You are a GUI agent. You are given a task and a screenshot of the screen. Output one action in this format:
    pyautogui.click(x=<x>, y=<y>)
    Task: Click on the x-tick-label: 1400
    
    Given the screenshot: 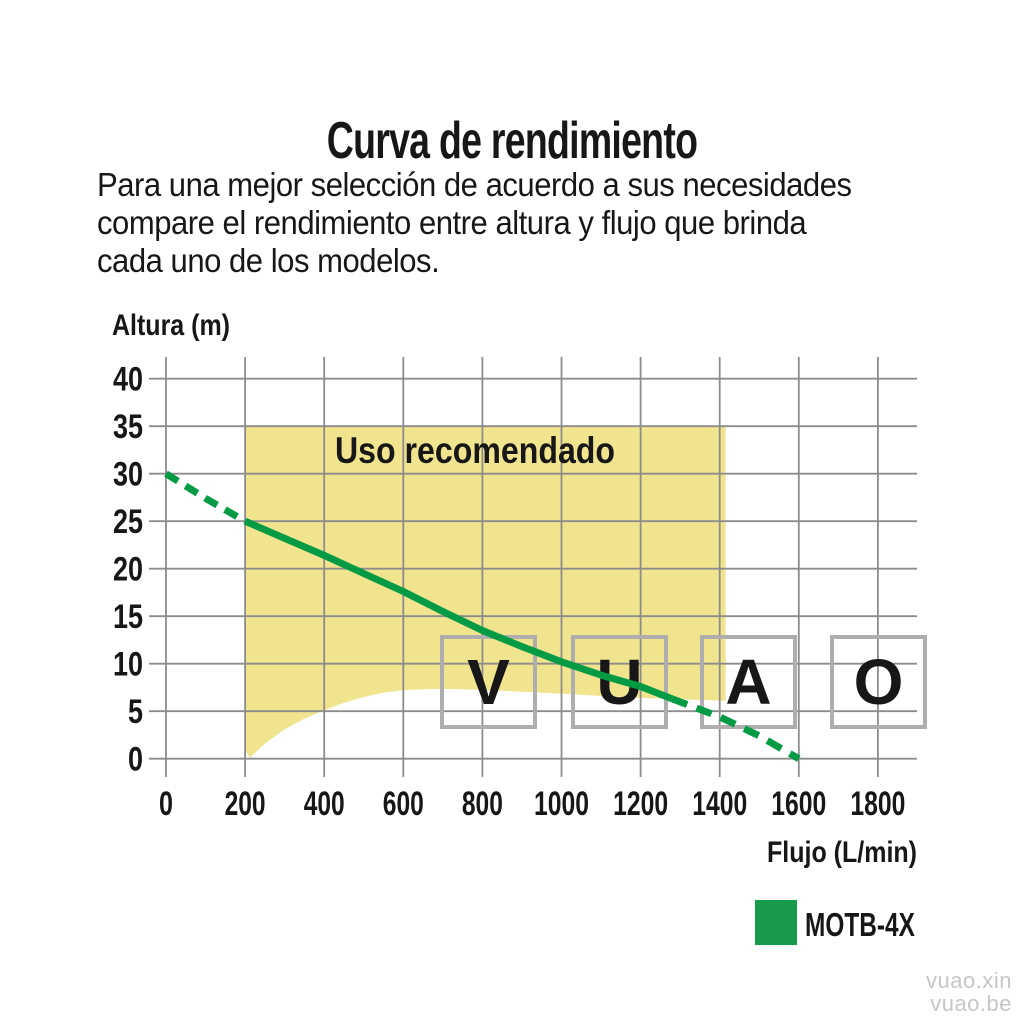 What is the action you would take?
    pyautogui.click(x=719, y=804)
    